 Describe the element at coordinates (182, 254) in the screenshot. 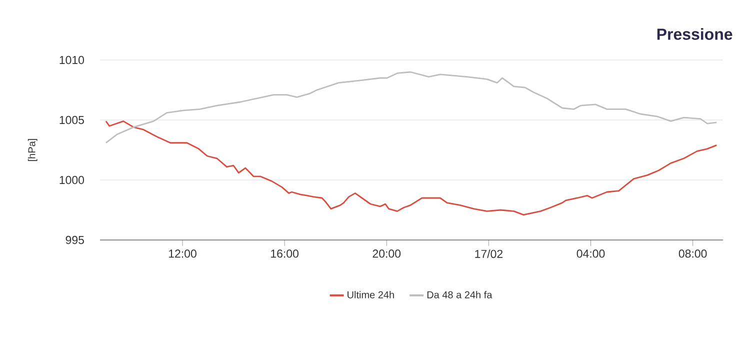

I see `x-tick-label: 12:00` at that location.